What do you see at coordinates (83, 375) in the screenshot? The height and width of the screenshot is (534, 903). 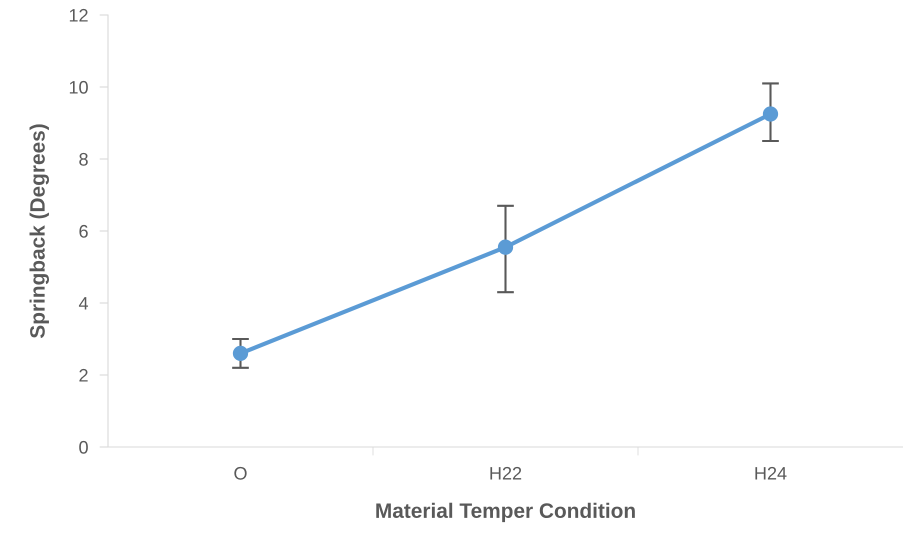 I see `y-tick-label: 2` at bounding box center [83, 375].